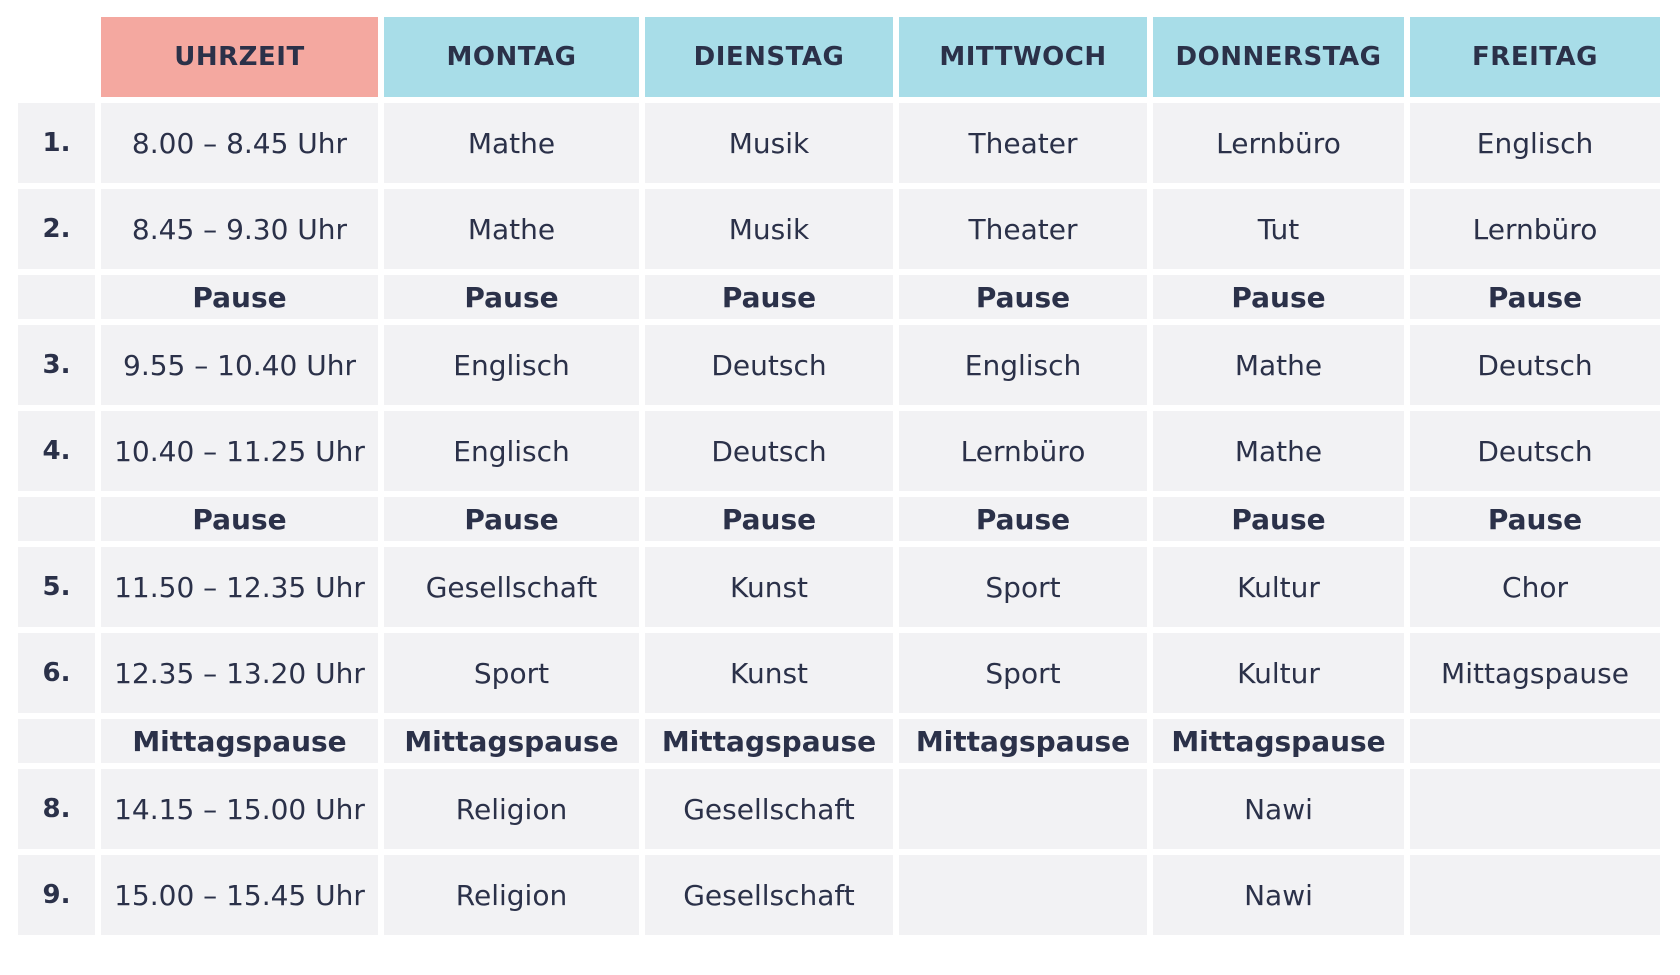 This screenshot has height=975, width=1680. What do you see at coordinates (769, 57) in the screenshot?
I see `header-tuesday: DIENSTAG` at bounding box center [769, 57].